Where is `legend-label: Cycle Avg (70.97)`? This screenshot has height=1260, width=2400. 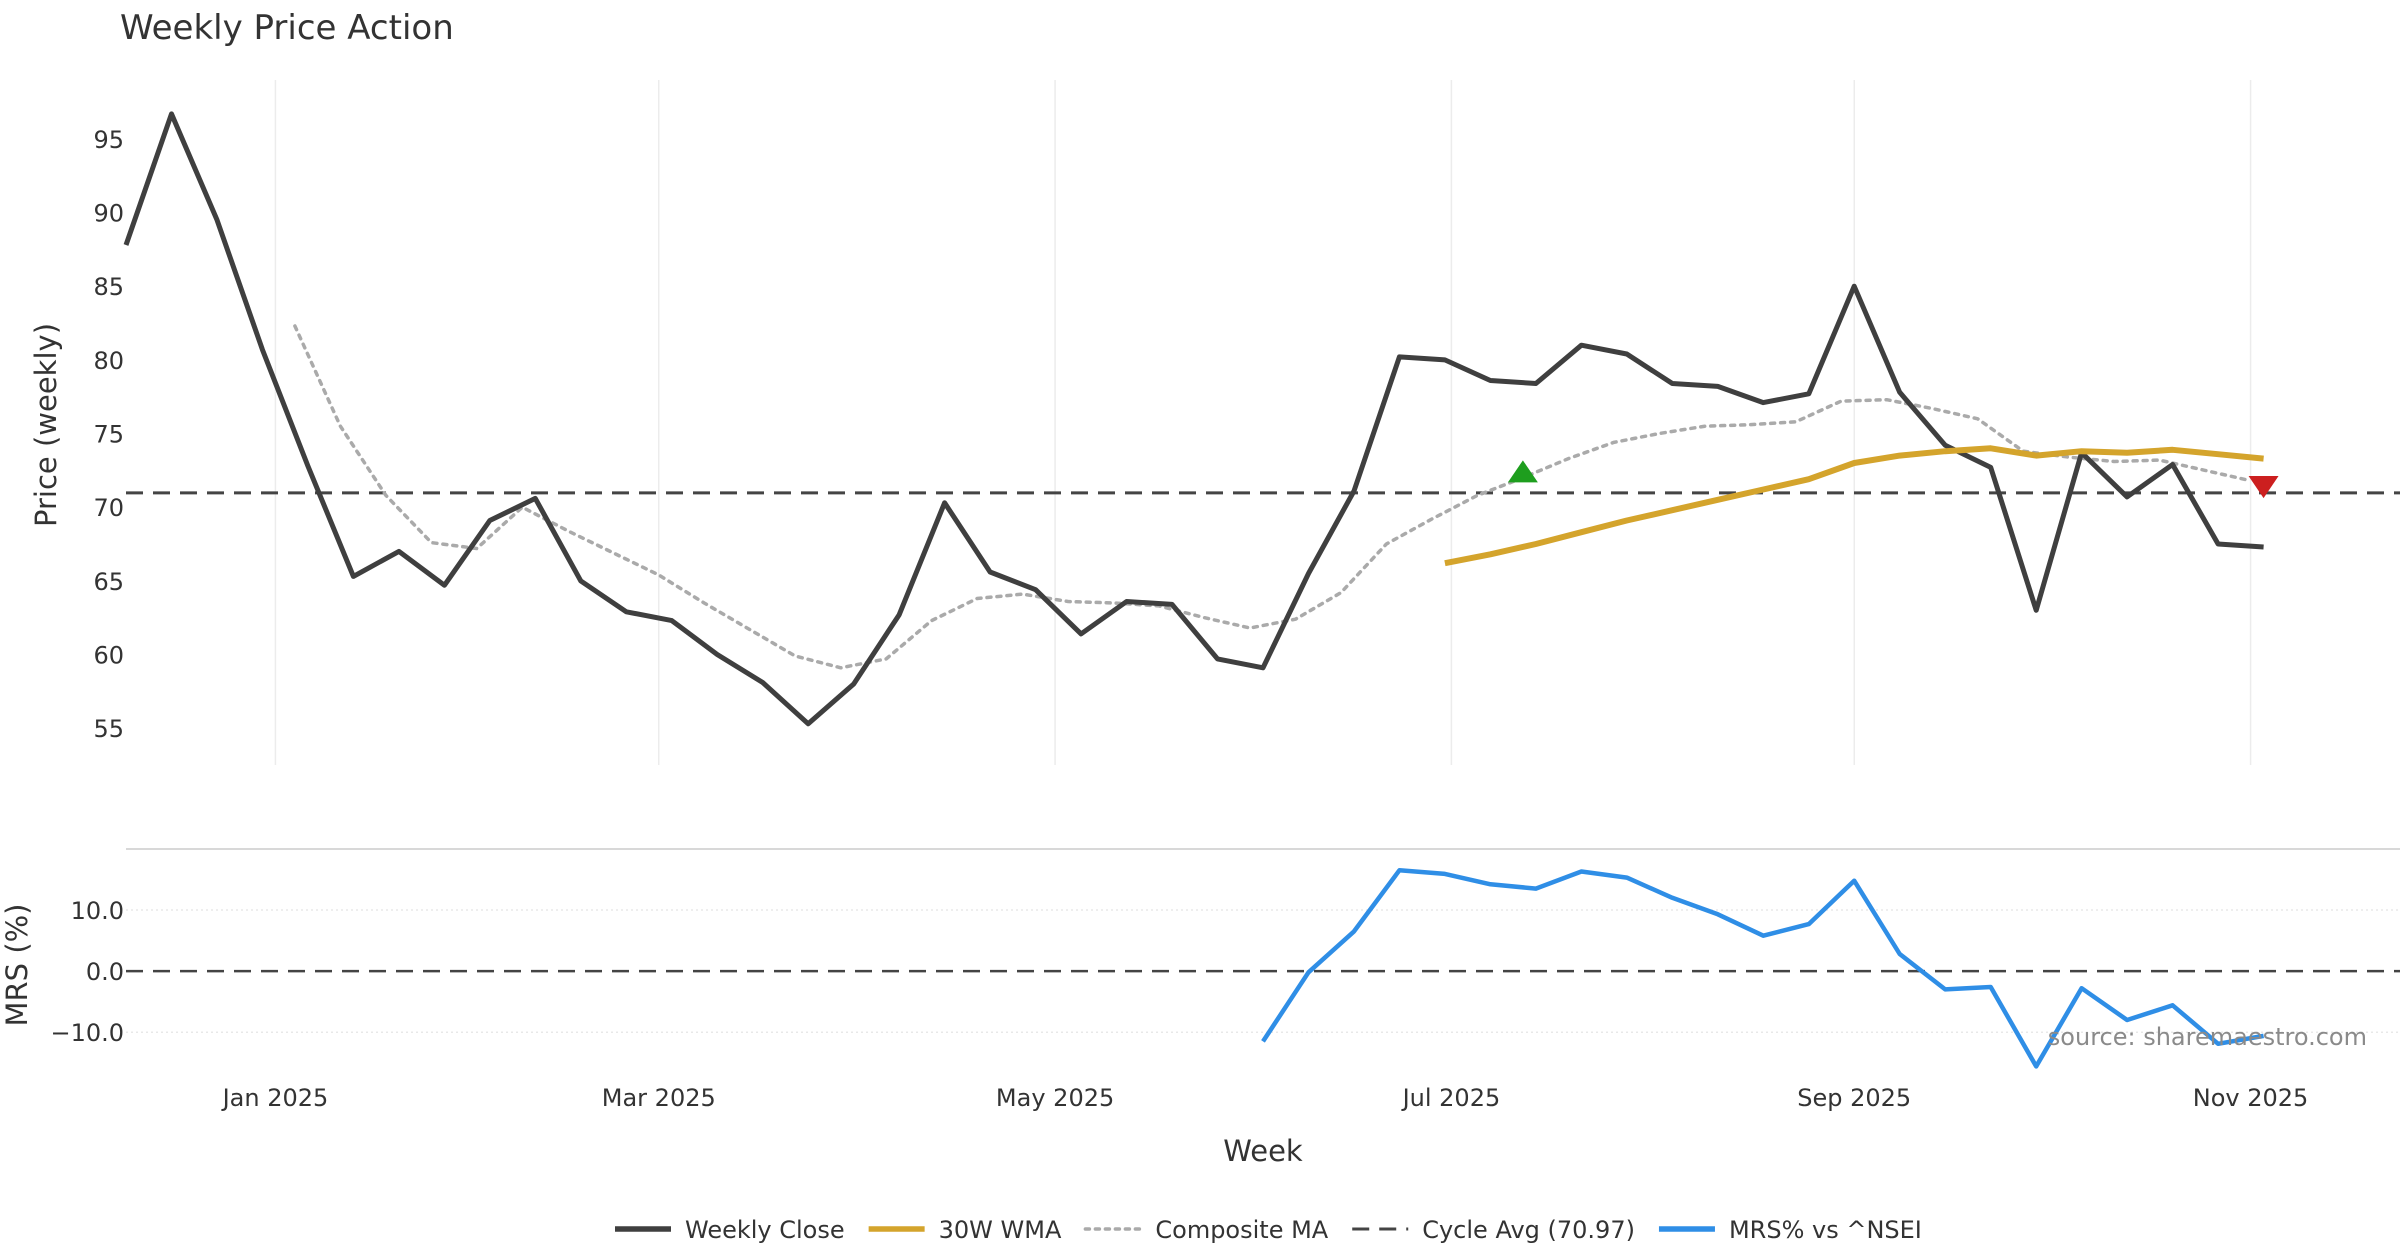
legend-label: Cycle Avg (70.97) is located at coordinates (1528, 1230).